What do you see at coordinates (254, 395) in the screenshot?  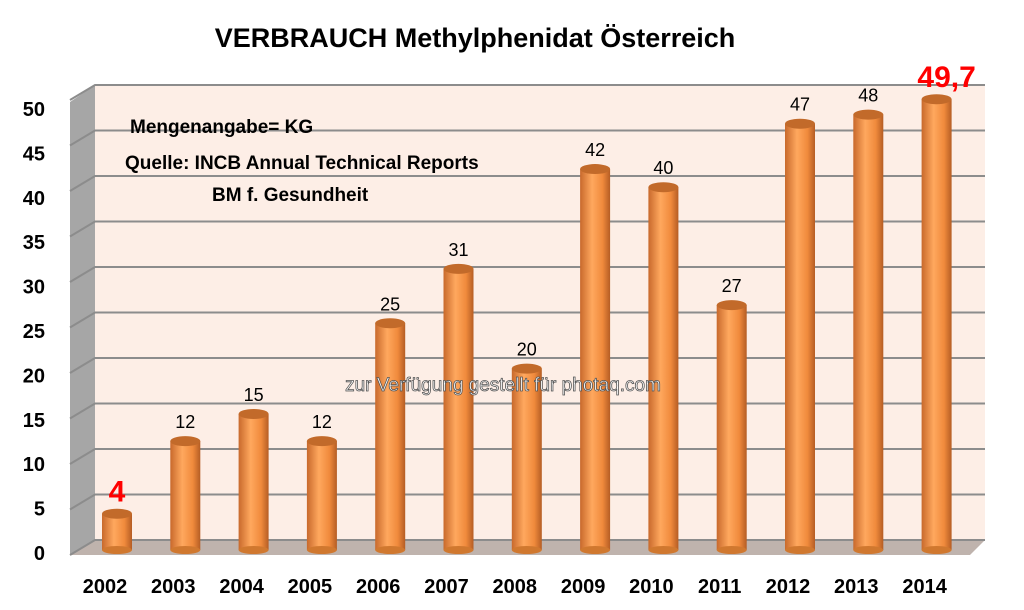 I see `data-label: 15` at bounding box center [254, 395].